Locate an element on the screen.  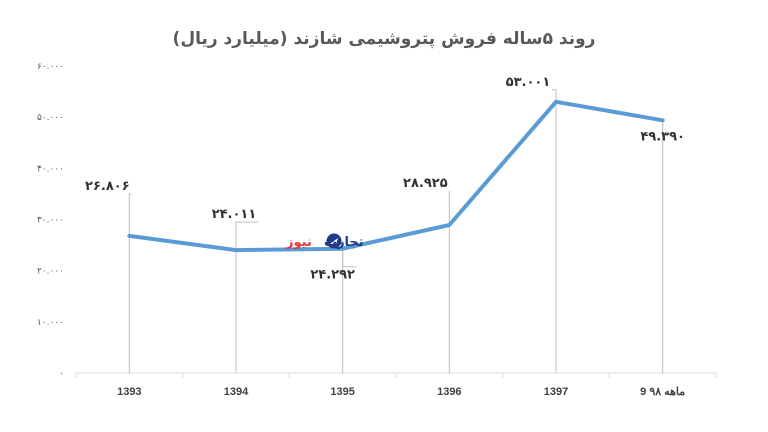
data-label: ۲۴.۲۹۲ is located at coordinates (332, 275).